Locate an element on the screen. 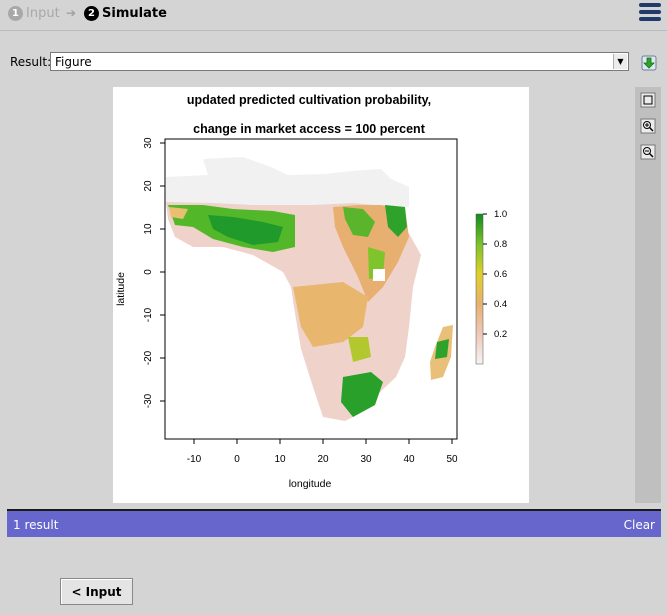  y-tick-label: 10 is located at coordinates (148, 229).